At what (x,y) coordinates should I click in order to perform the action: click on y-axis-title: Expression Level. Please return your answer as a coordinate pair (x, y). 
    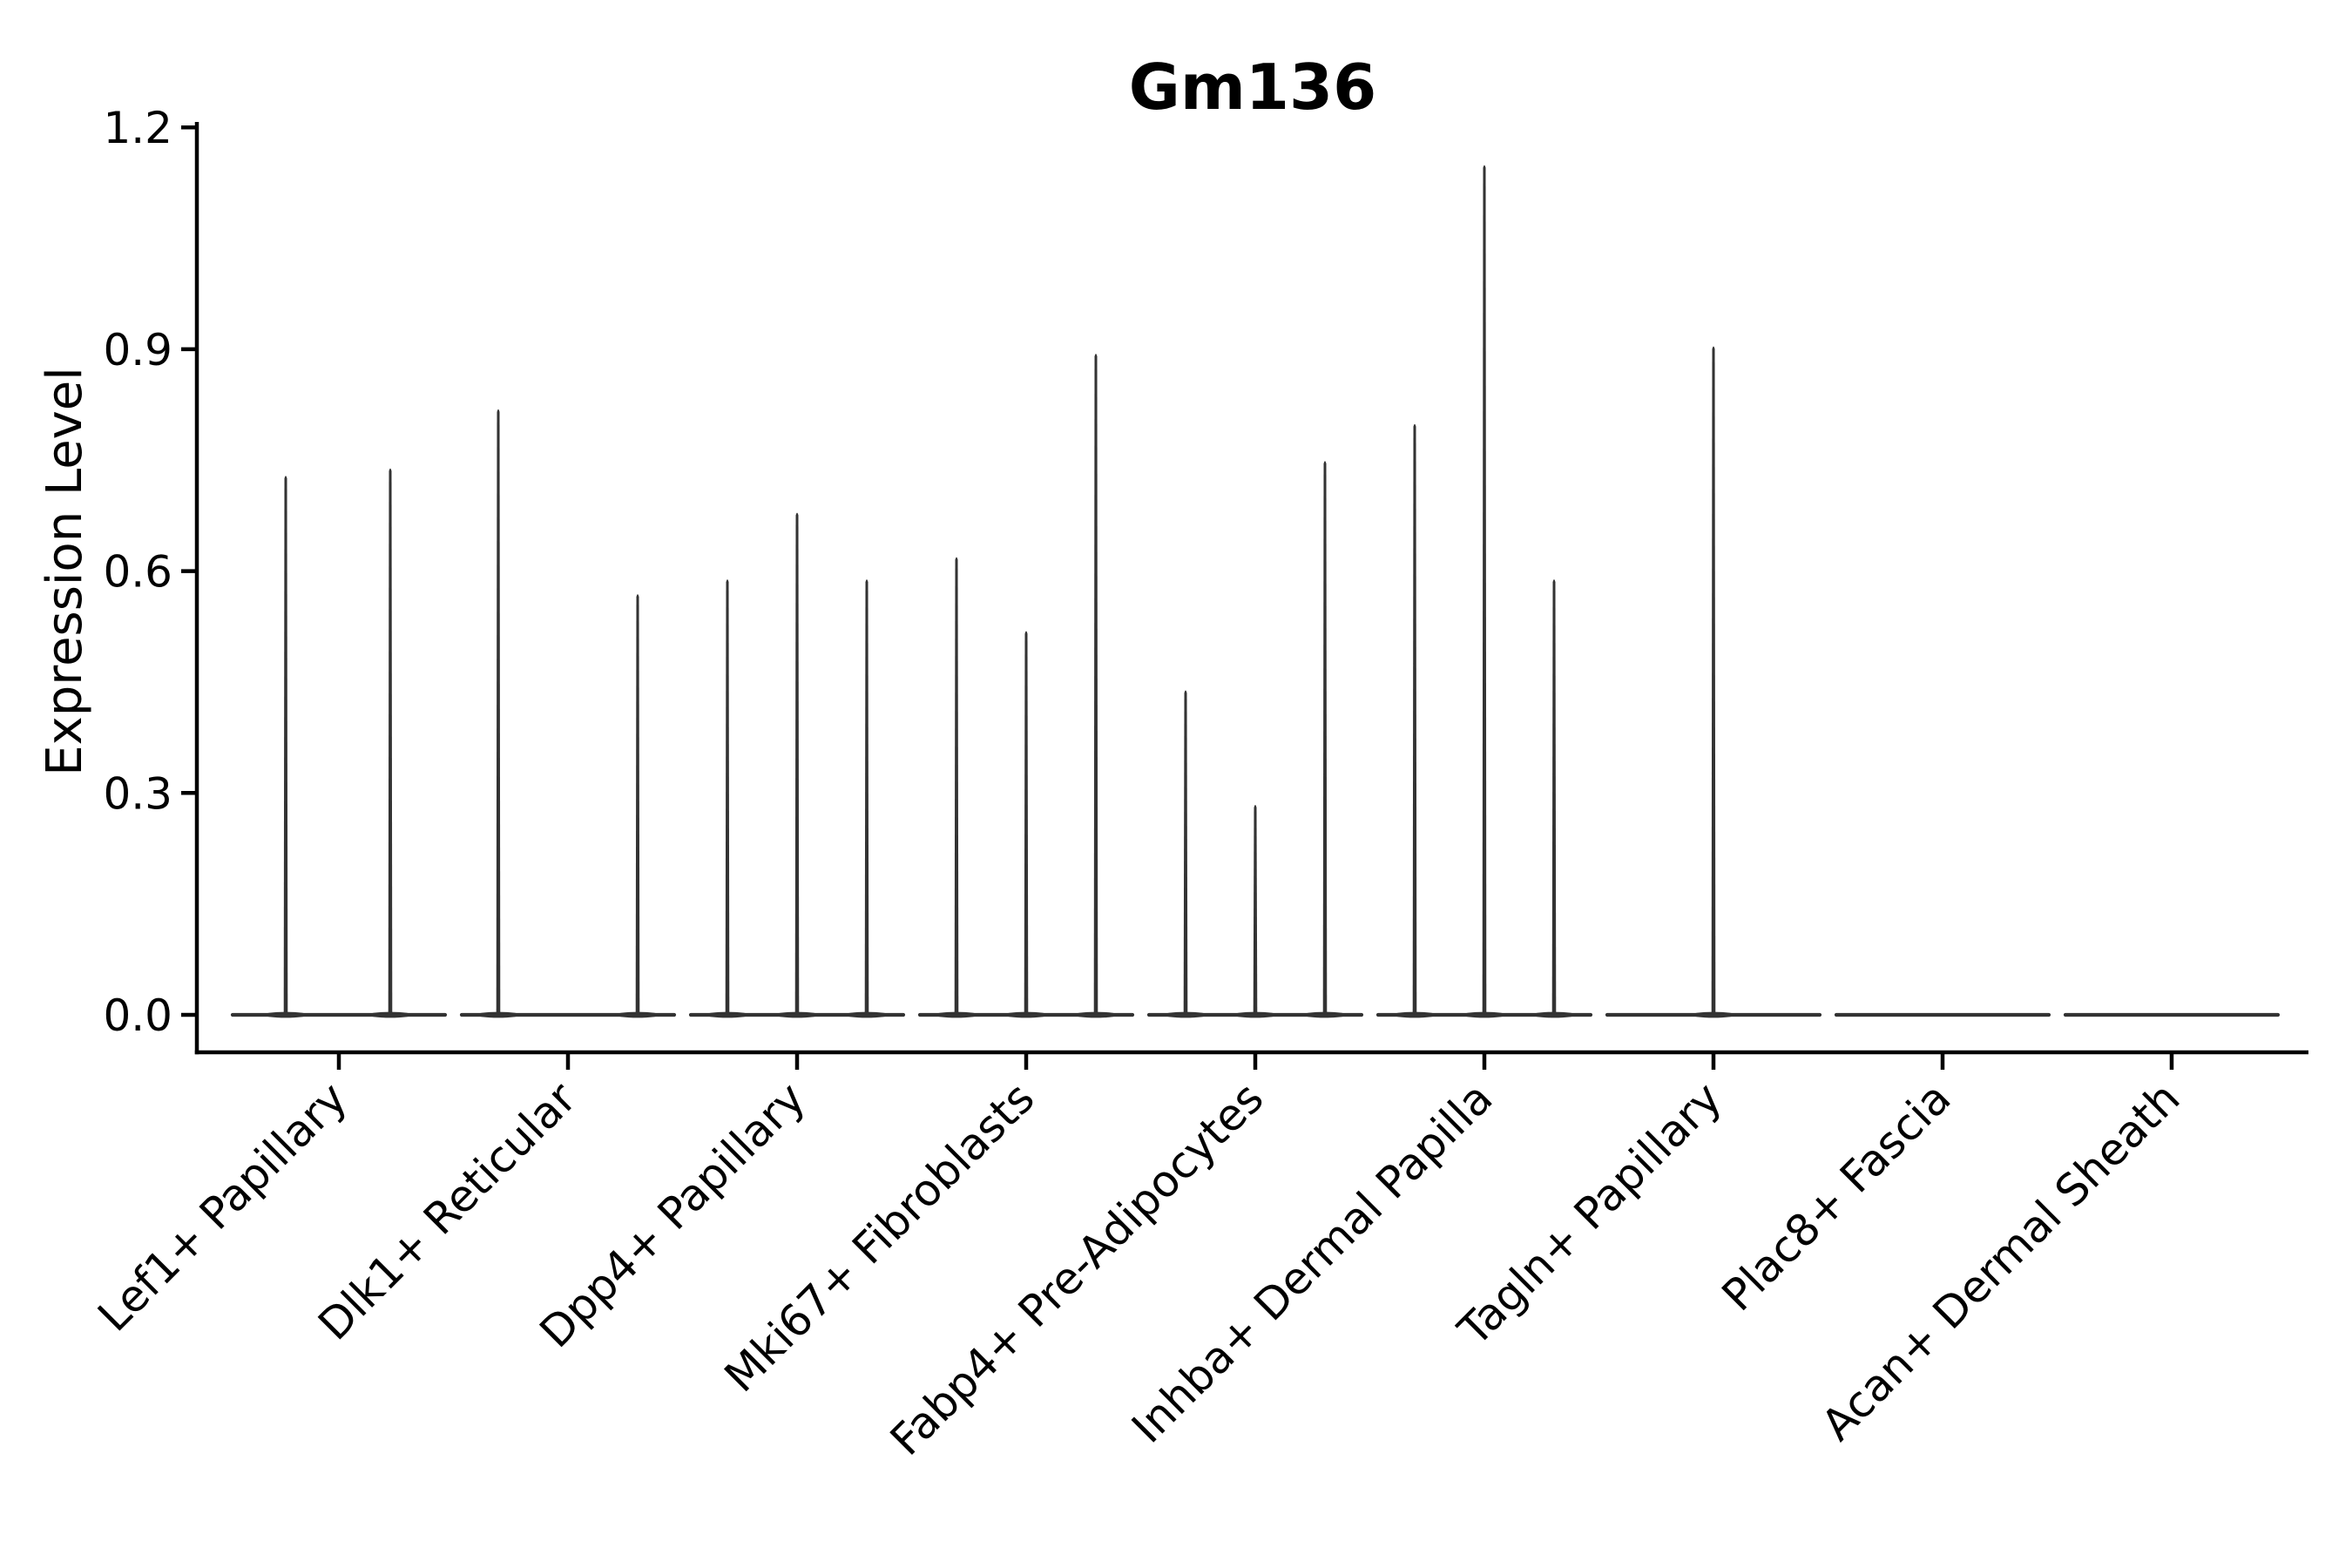
    Looking at the image, I should click on (65, 571).